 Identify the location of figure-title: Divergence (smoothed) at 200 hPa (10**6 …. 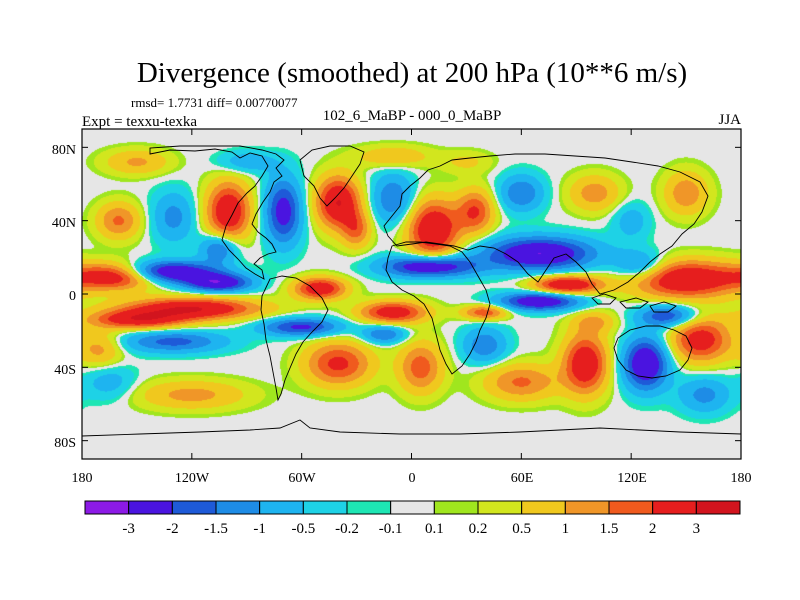
(412, 73).